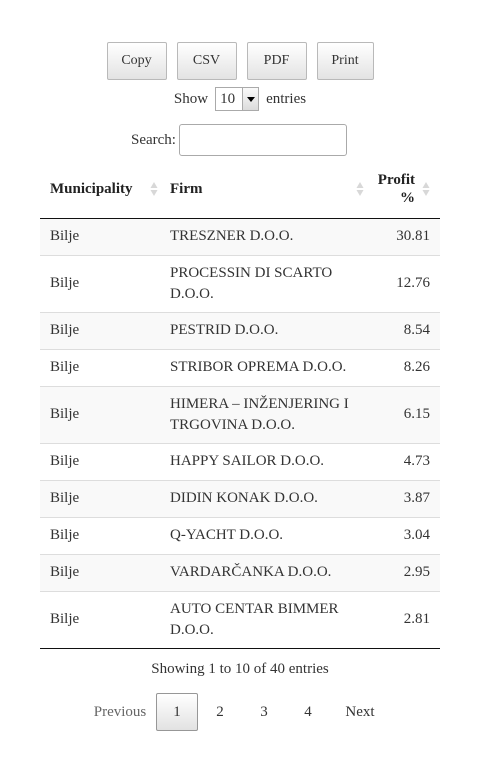  What do you see at coordinates (136, 61) in the screenshot?
I see `copy-button: Copy` at bounding box center [136, 61].